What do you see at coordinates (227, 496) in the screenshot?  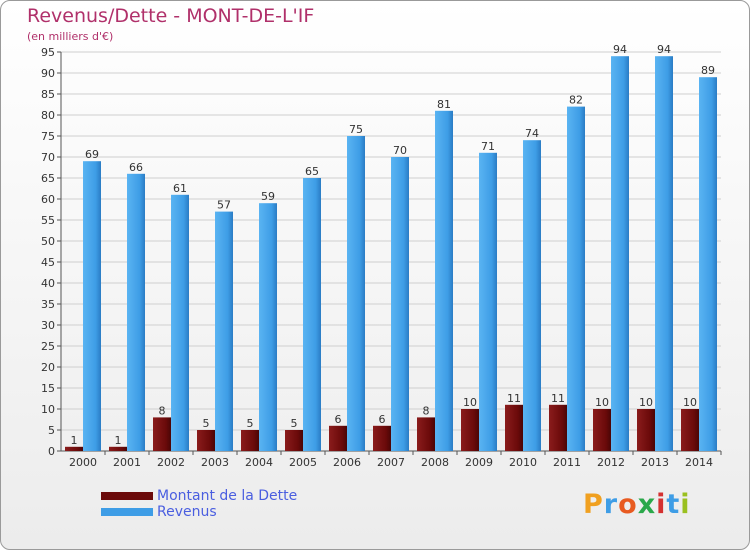 I see `legend-label-dette: Montant de la Dette` at bounding box center [227, 496].